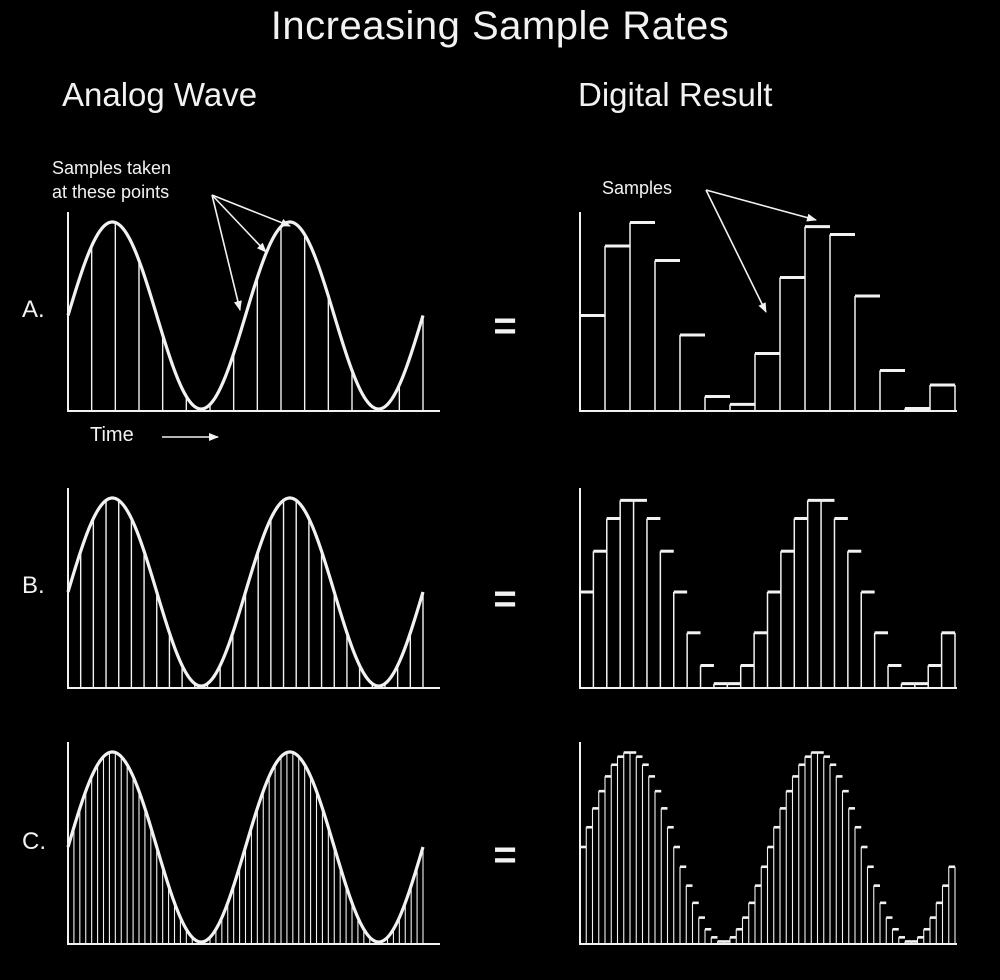 Image resolution: width=1000 pixels, height=980 pixels. I want to click on analog-panel-b, so click(253, 588).